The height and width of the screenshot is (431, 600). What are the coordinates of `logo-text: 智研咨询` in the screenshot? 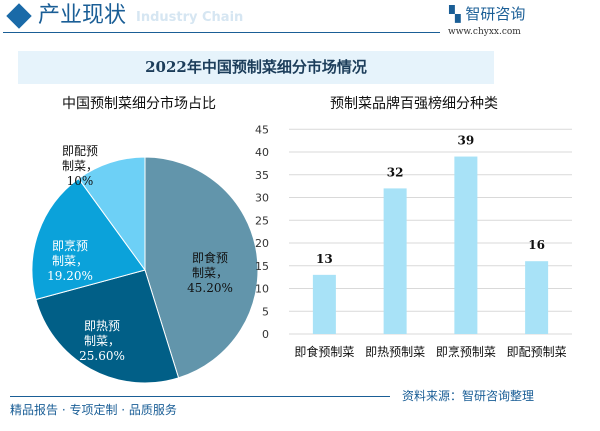 It's located at (495, 14).